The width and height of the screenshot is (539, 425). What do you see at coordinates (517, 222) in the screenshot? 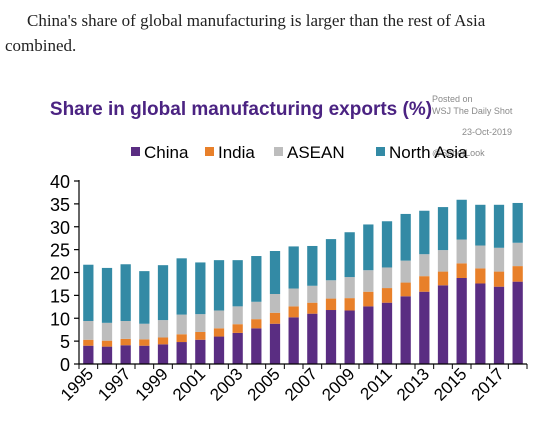
I see `bar-north-asia-2018` at bounding box center [517, 222].